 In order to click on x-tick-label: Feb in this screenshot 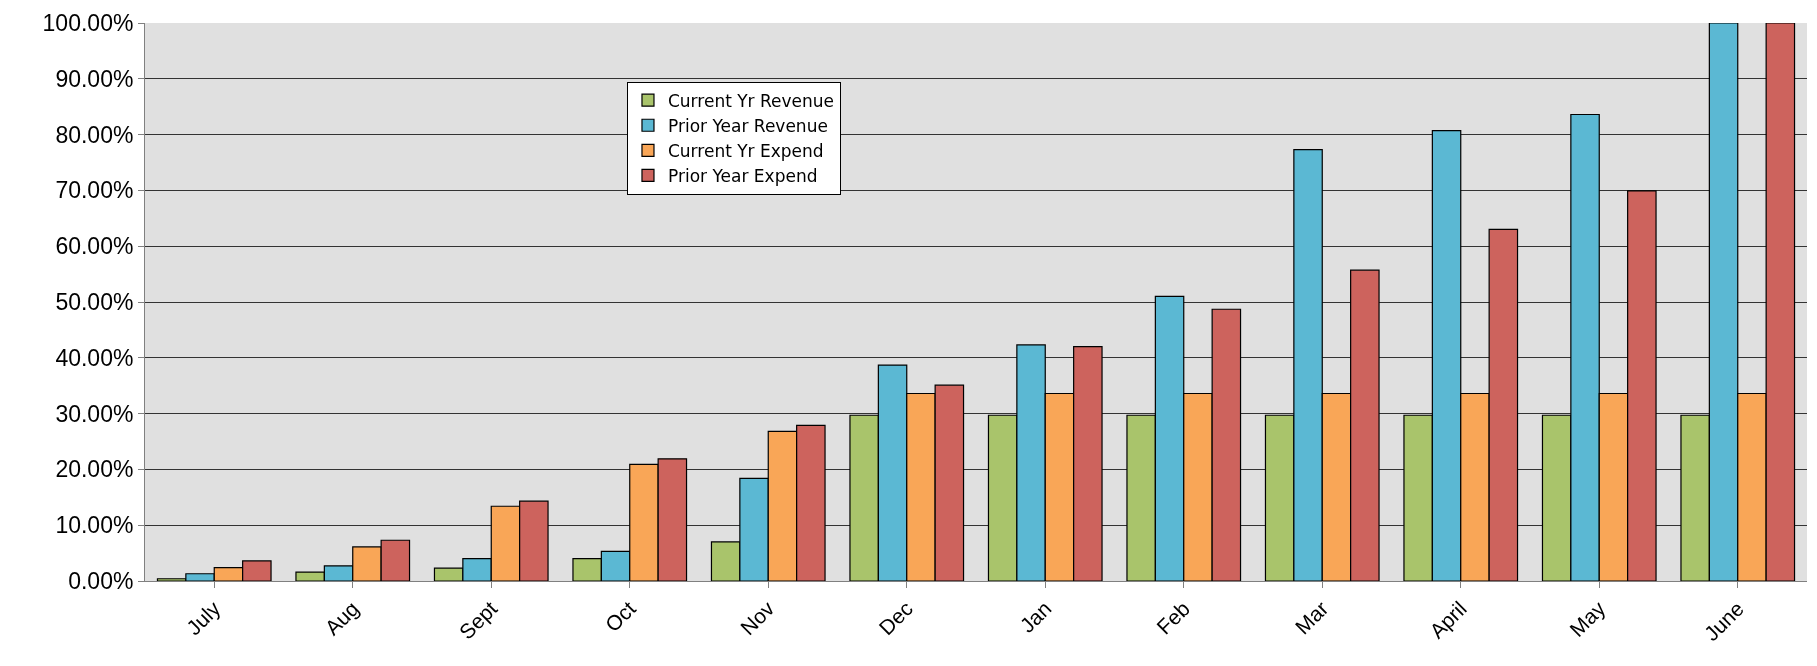, I will do `click(1173, 617)`.